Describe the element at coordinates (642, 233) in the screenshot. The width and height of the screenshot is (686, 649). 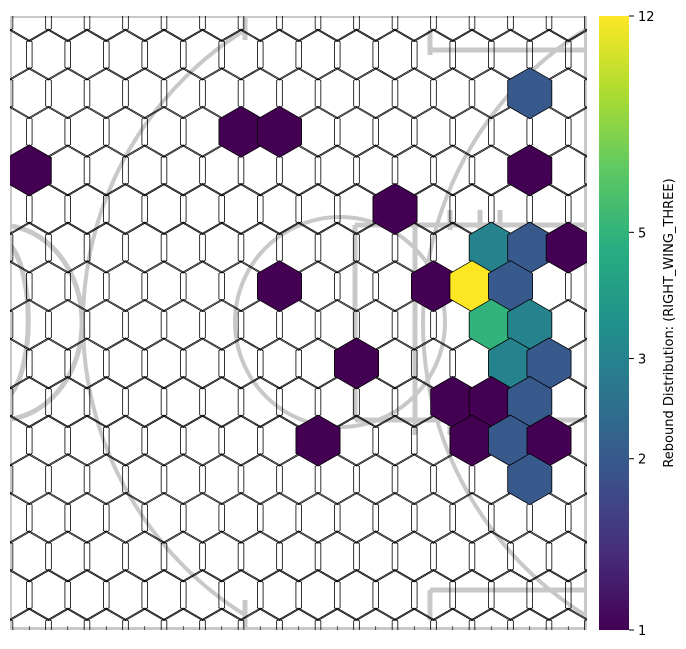
I see `colorbar-tick-label: 5` at that location.